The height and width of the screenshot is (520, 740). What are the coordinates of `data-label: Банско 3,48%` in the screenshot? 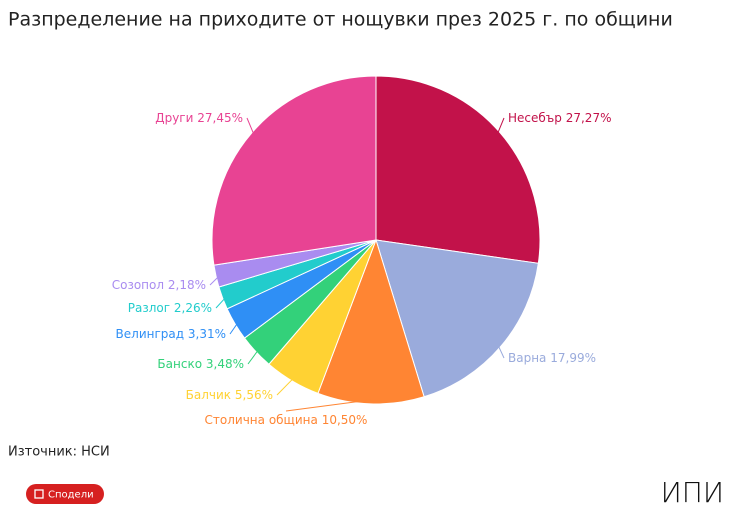 It's located at (200, 364).